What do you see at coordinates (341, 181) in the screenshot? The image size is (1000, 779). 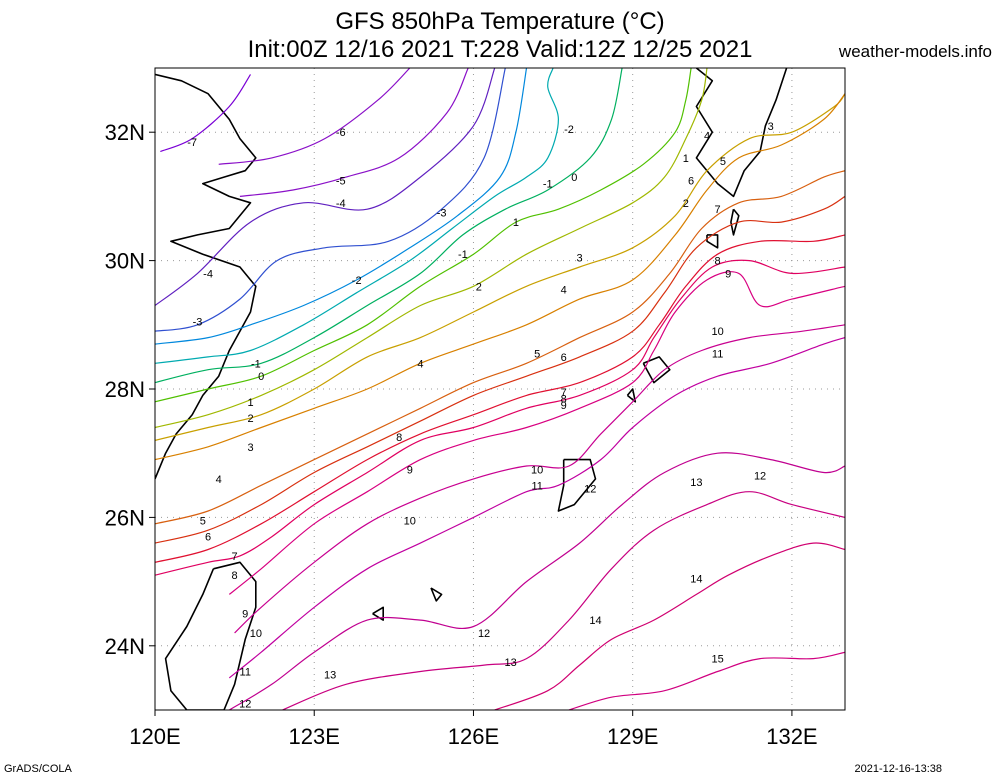 I see `contour-label: -5` at bounding box center [341, 181].